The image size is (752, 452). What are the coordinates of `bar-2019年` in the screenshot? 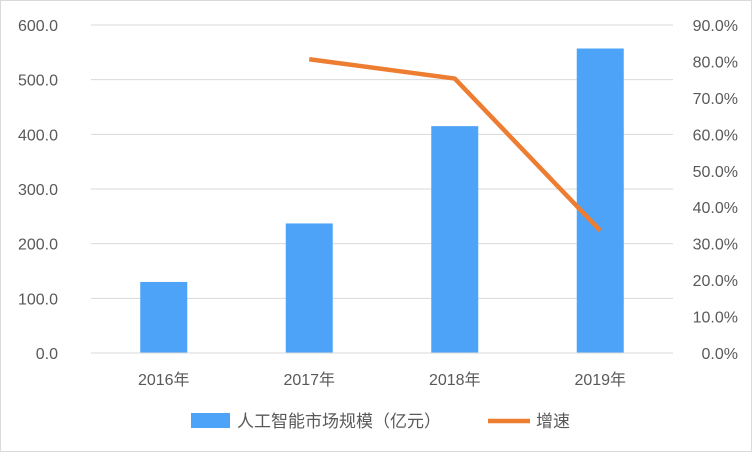 It's located at (600, 201).